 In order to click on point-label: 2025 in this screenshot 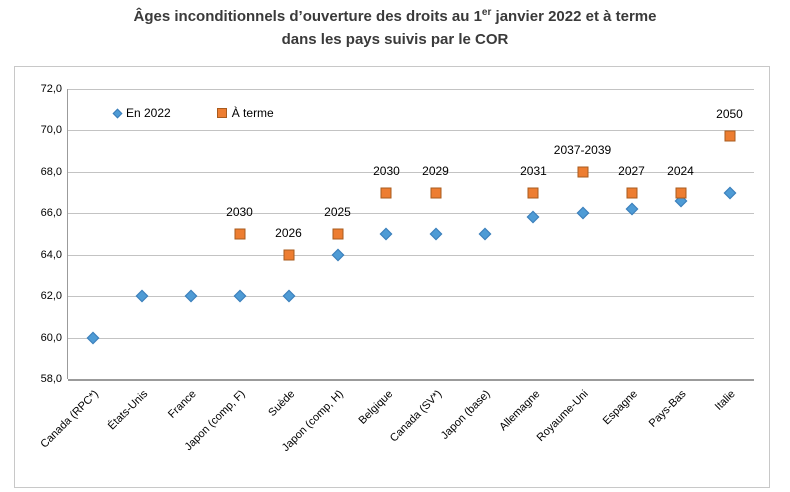, I will do `click(337, 212)`.